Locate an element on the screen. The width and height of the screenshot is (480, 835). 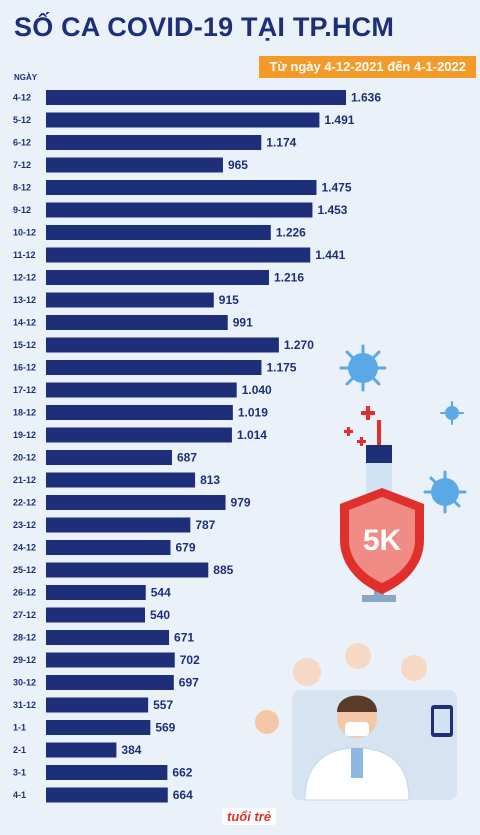
category-label: 29-12 is located at coordinates (24, 660).